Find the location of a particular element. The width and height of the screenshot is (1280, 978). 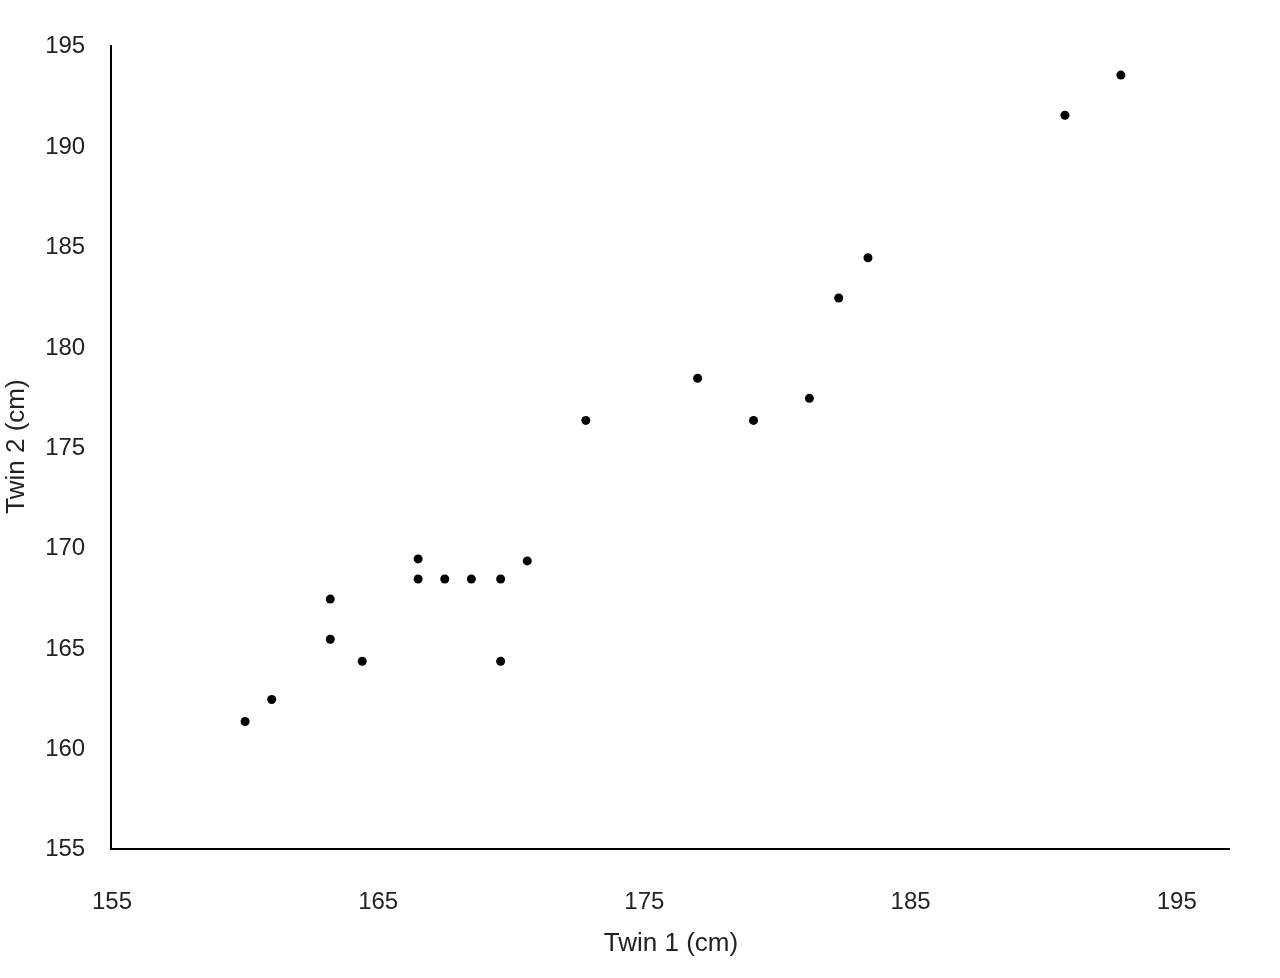

y-tick-label: 195 is located at coordinates (65, 45).